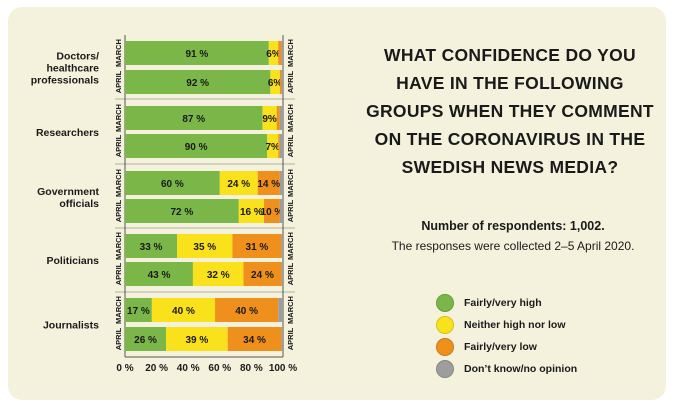 This screenshot has width=674, height=409. I want to click on group-label: Researchers, so click(67, 133).